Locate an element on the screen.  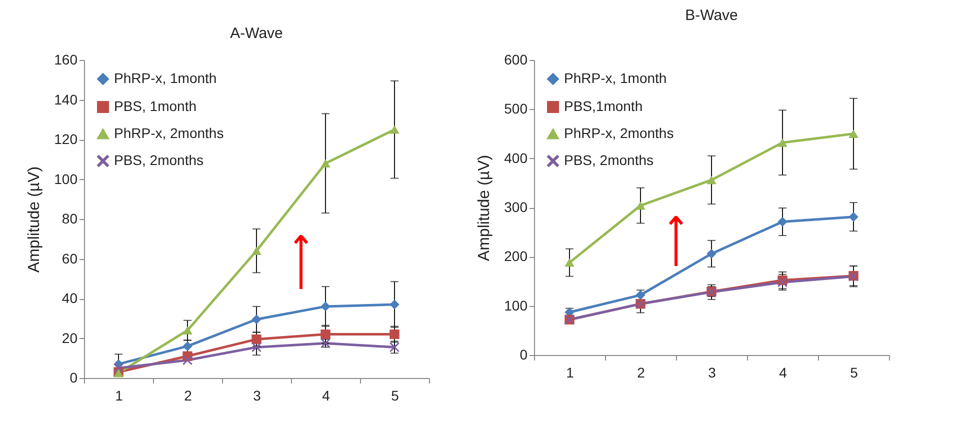
y-tick-label: 40 is located at coordinates (70, 298).